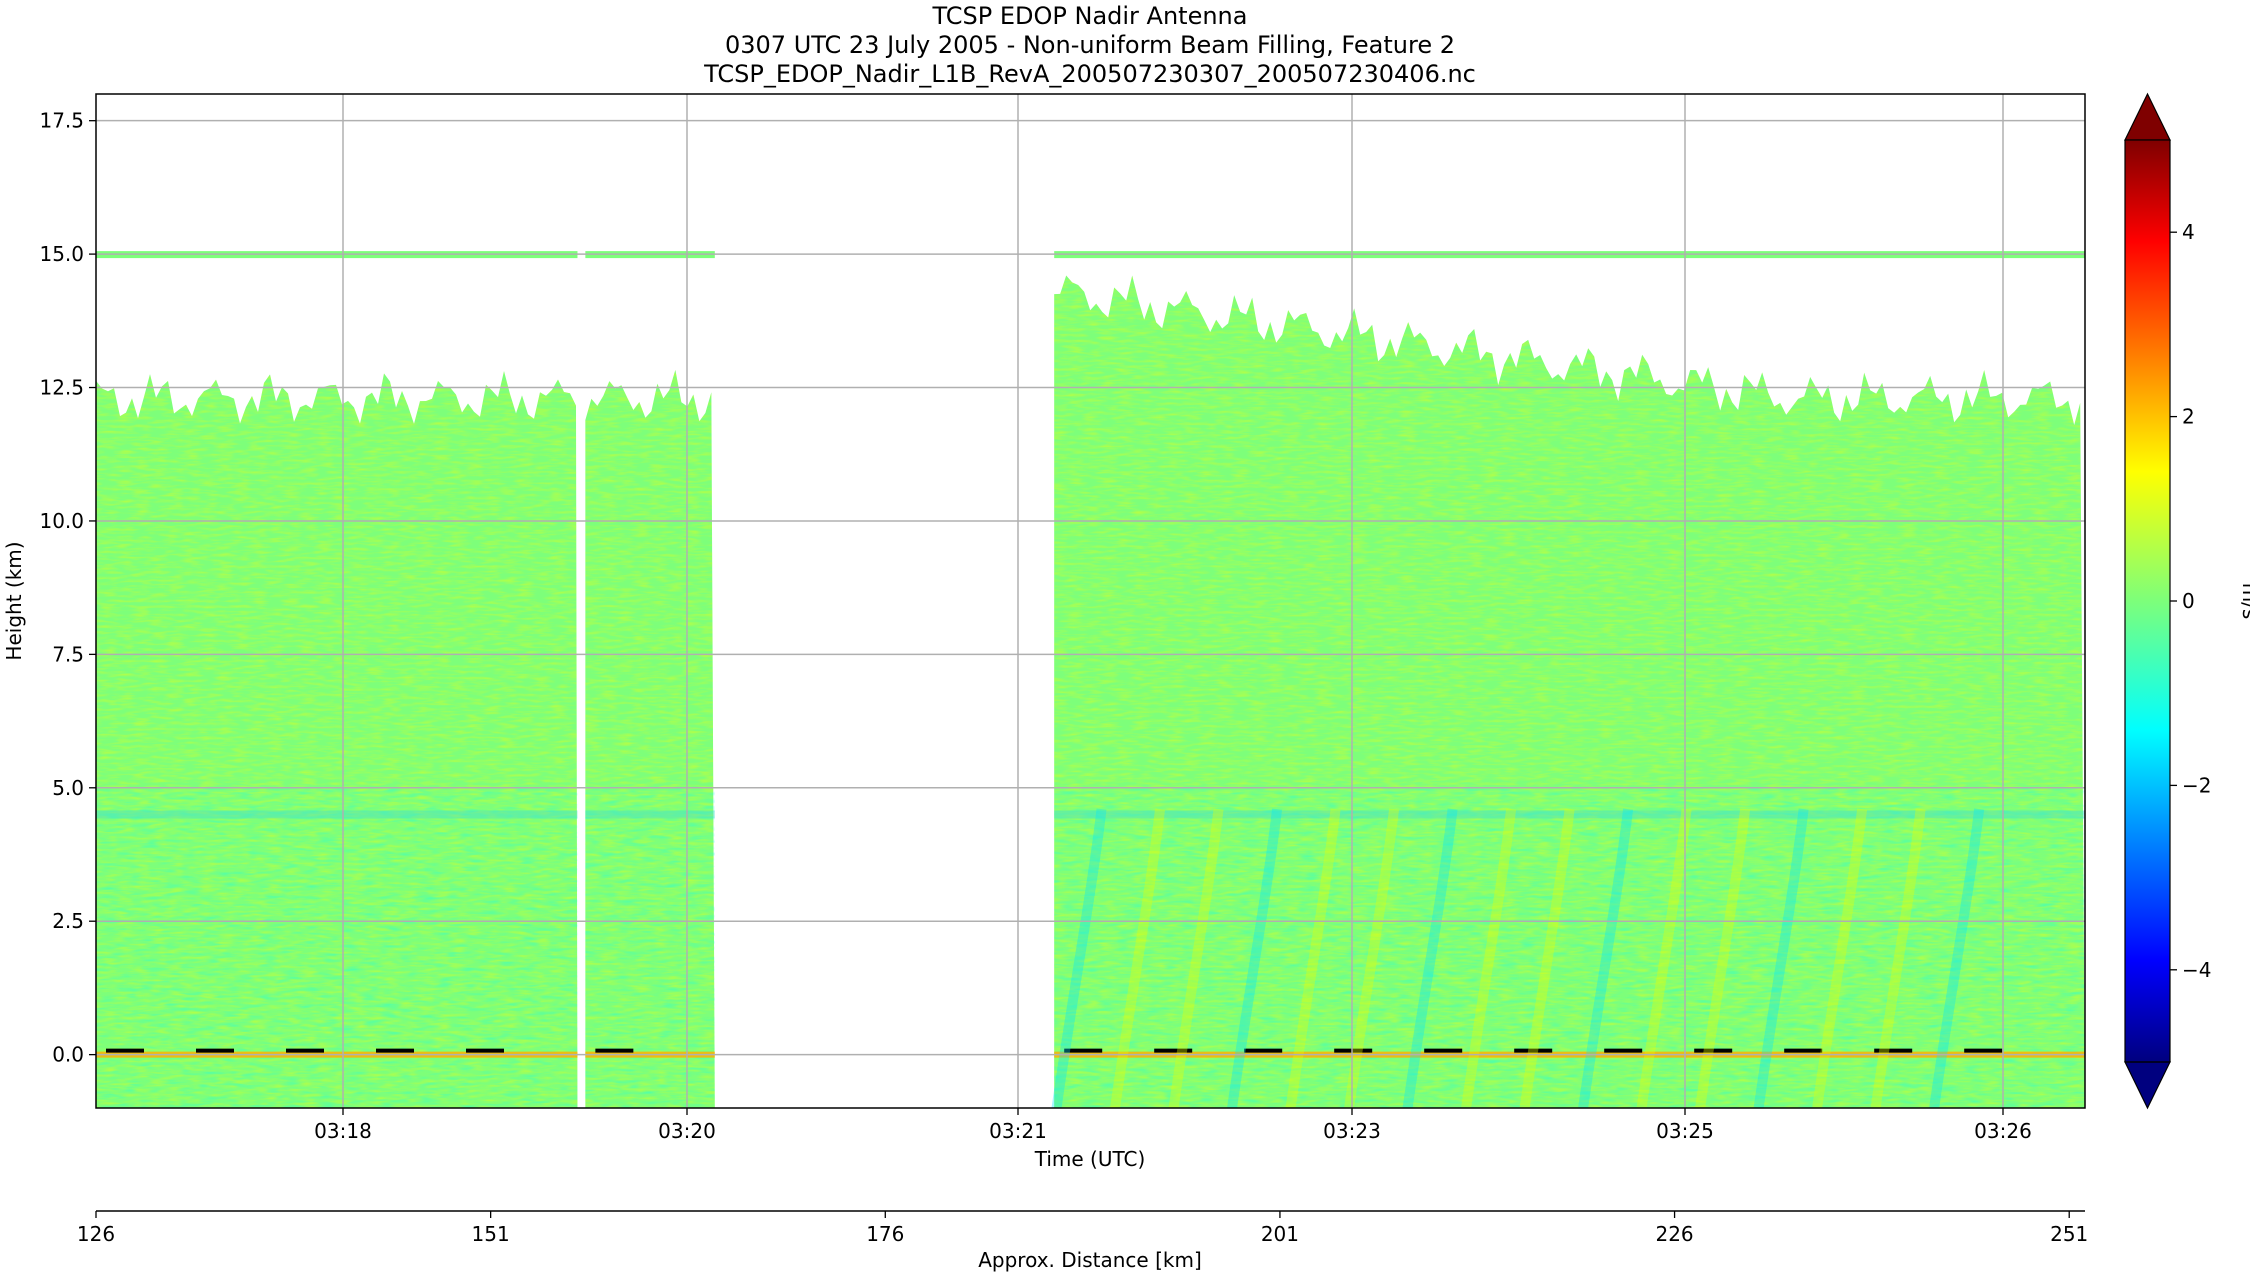 This screenshot has width=2250, height=1275. I want to click on chart-title-line-1: TCSP EDOP Nadir Antenna, so click(1090, 16).